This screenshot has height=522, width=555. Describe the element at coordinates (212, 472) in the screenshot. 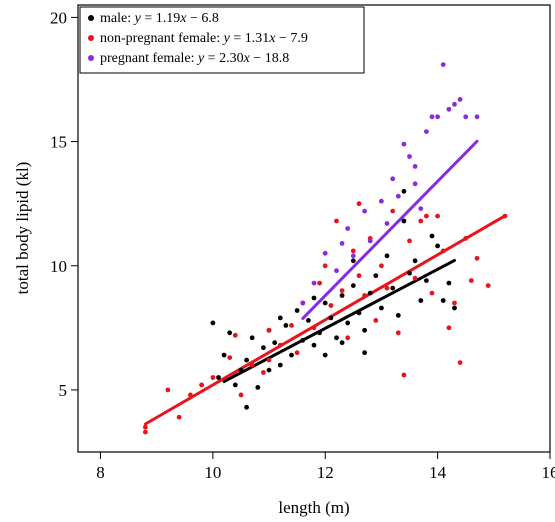

I see `x-tick-label: 10` at that location.